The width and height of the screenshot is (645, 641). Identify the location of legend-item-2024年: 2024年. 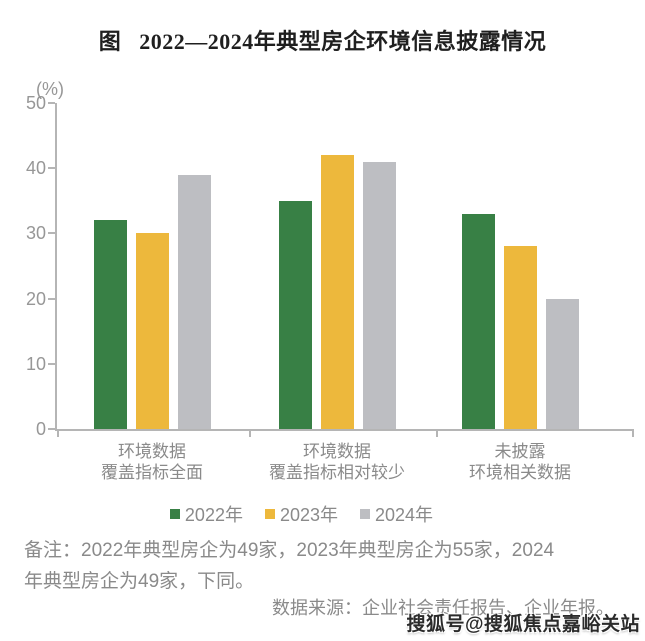
(396, 514).